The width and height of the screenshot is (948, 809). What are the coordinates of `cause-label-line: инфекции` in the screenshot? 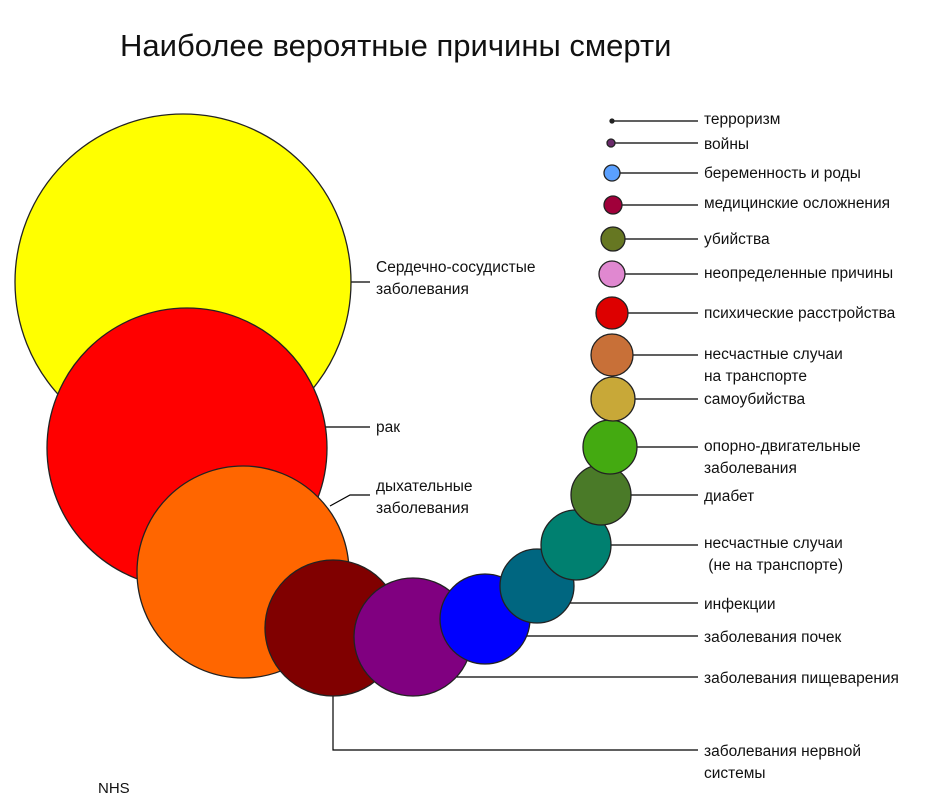 It's located at (740, 604).